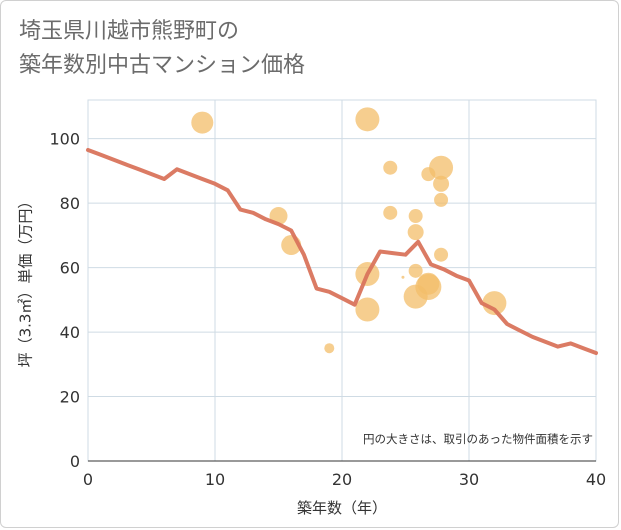 Image resolution: width=621 pixels, height=530 pixels. I want to click on y-tick-label: 100, so click(64, 139).